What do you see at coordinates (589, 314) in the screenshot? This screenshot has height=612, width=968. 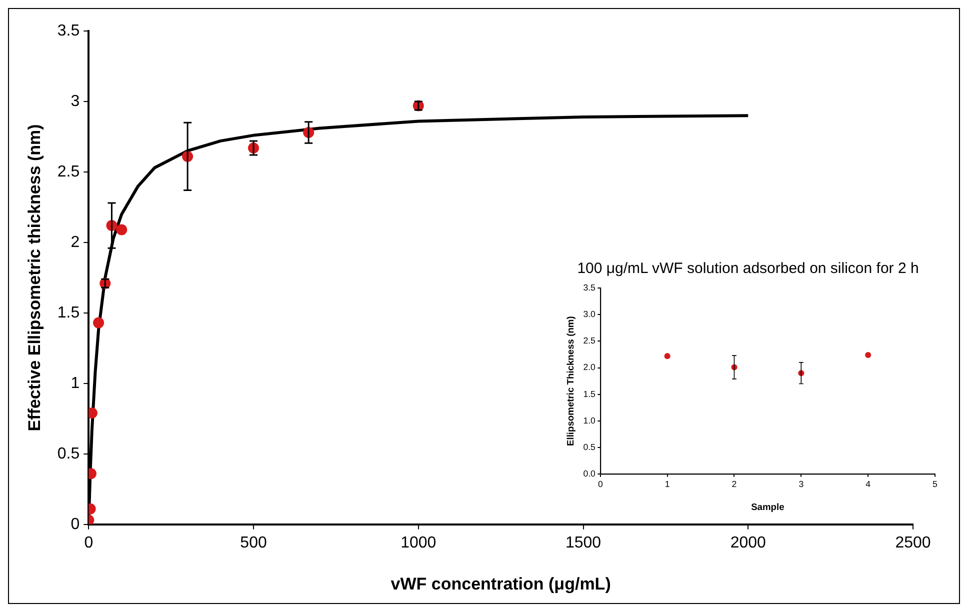 I see `y-tick-label: 3.0` at bounding box center [589, 314].